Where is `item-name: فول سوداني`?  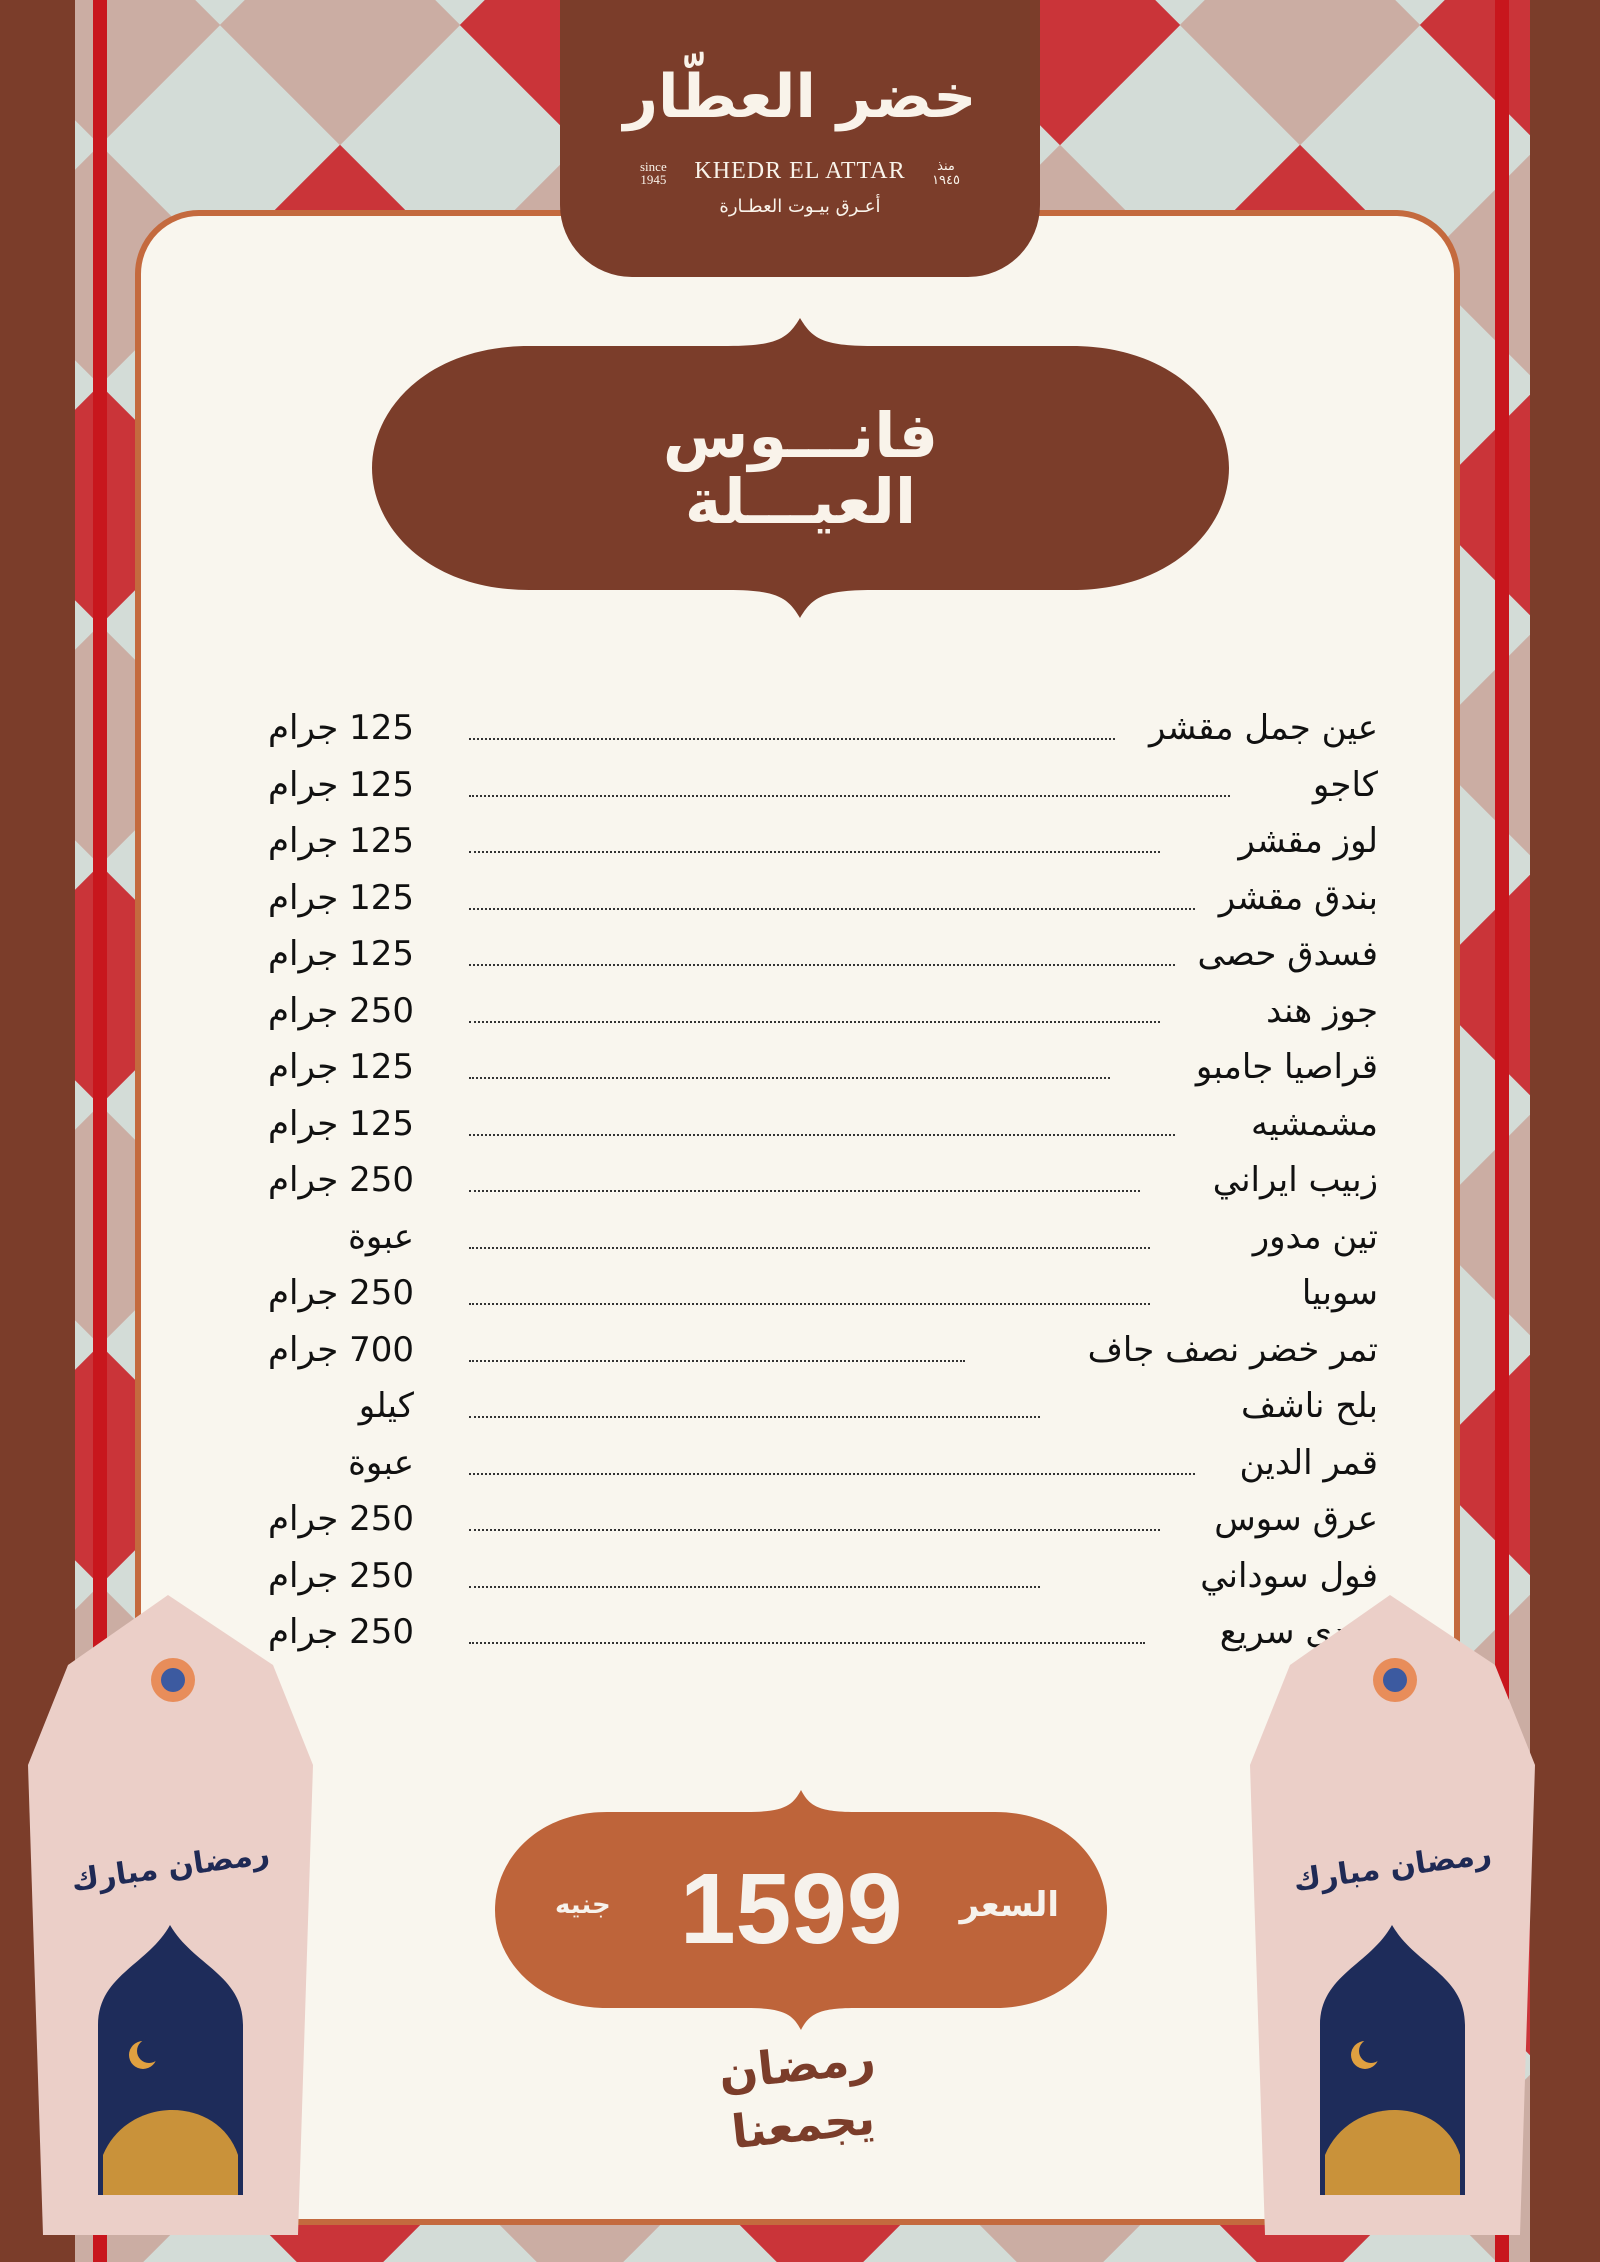 item-name: فول سوداني is located at coordinates (1289, 1575).